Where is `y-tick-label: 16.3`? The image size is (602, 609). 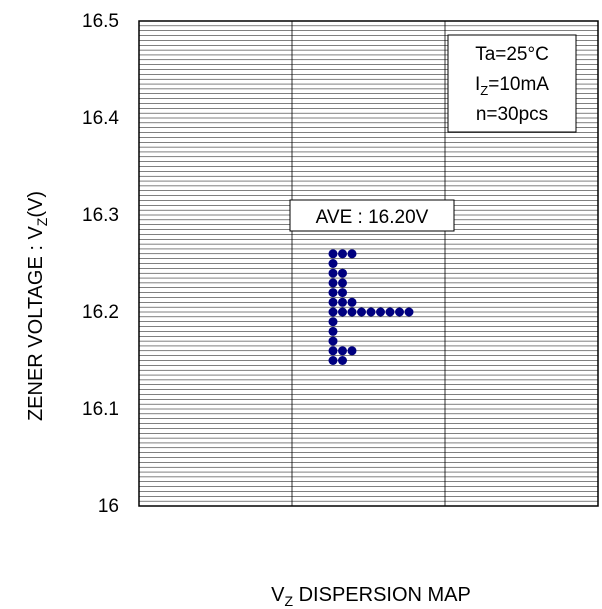 y-tick-label: 16.3 is located at coordinates (100, 215).